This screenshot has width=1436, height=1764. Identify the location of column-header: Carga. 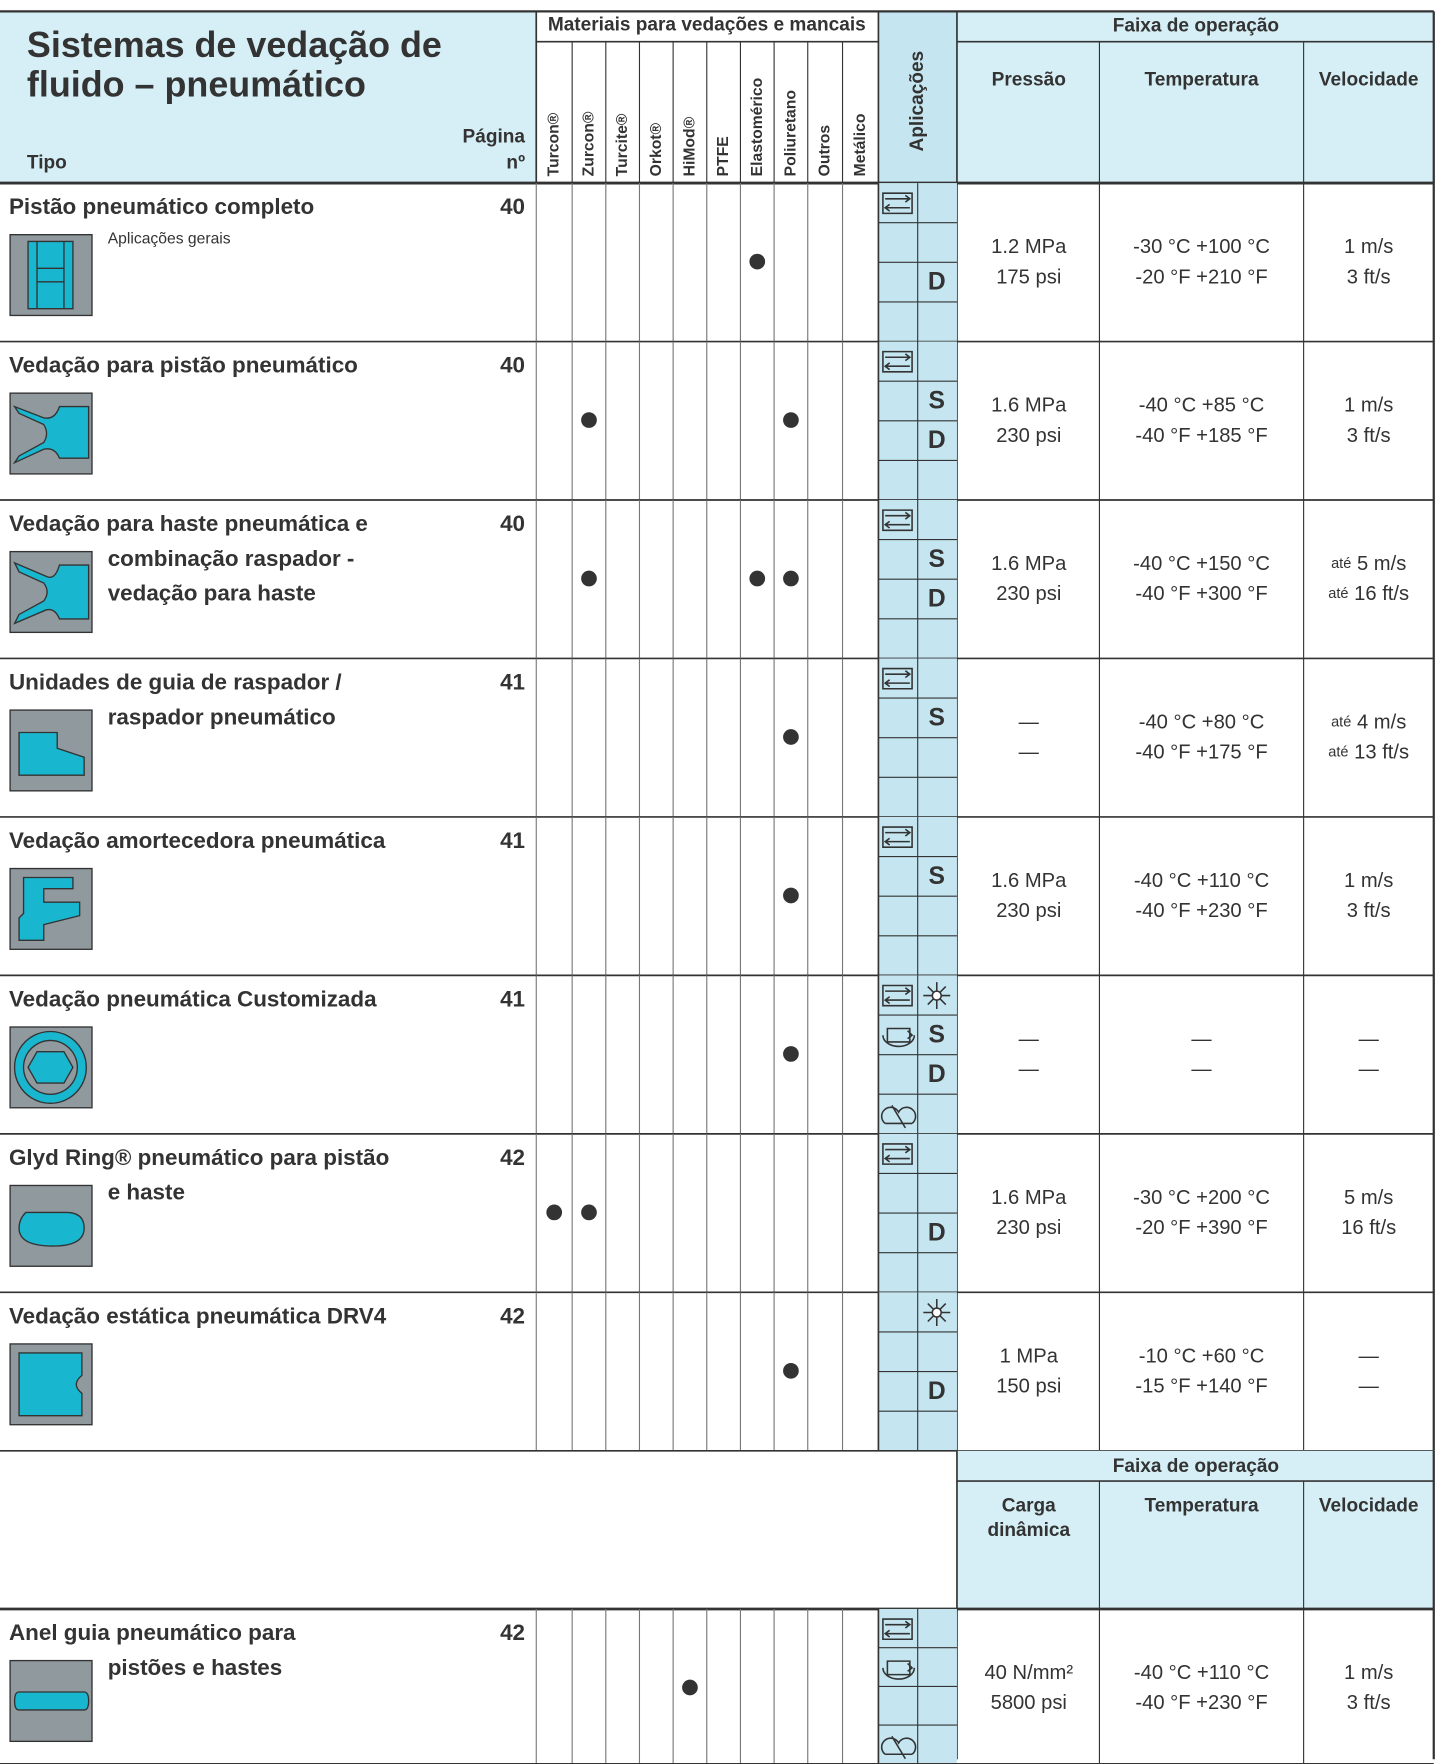
(1029, 1505).